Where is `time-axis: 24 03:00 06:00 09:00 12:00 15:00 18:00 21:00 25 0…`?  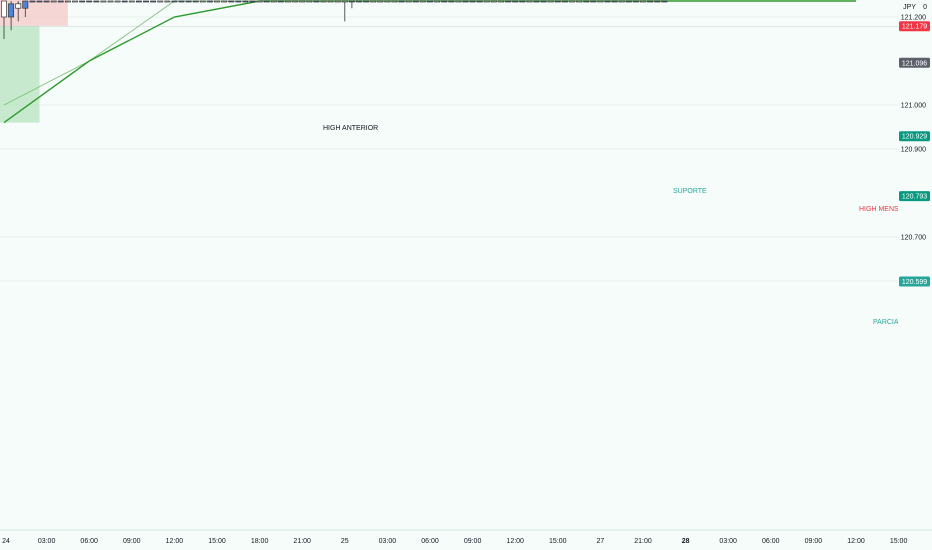
time-axis: 24 03:00 06:00 09:00 12:00 15:00 18:00 21:00 25 0… is located at coordinates (466, 537).